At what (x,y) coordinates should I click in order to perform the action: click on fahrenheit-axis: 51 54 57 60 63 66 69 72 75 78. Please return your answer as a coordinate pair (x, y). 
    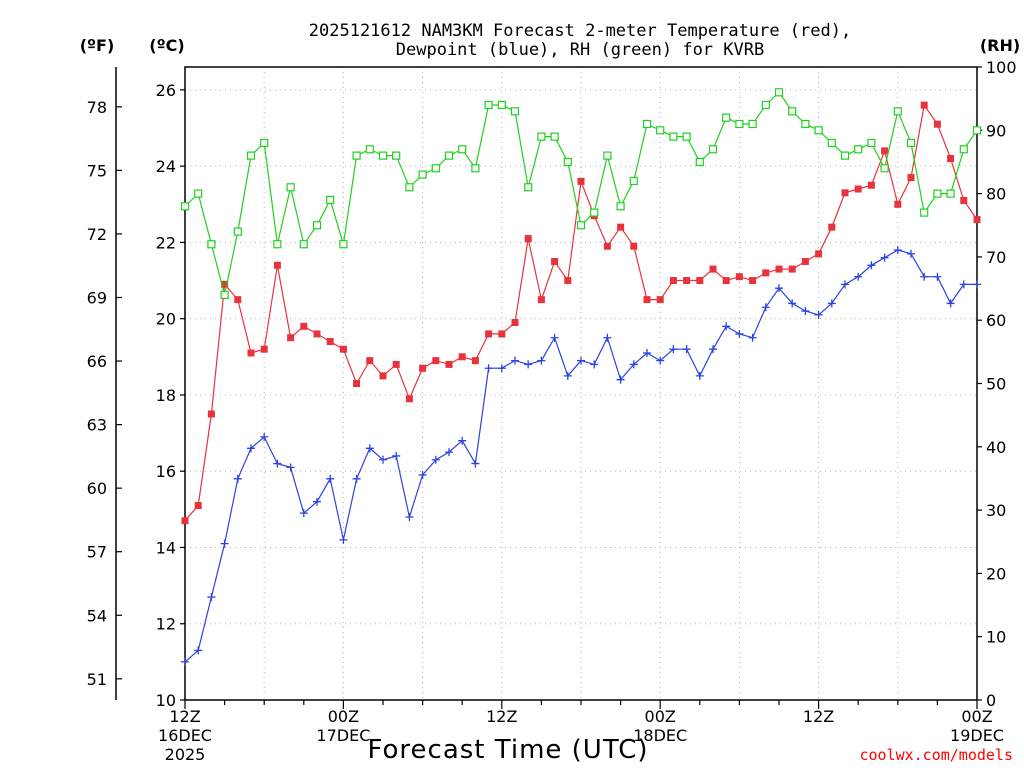
    Looking at the image, I should click on (104, 393).